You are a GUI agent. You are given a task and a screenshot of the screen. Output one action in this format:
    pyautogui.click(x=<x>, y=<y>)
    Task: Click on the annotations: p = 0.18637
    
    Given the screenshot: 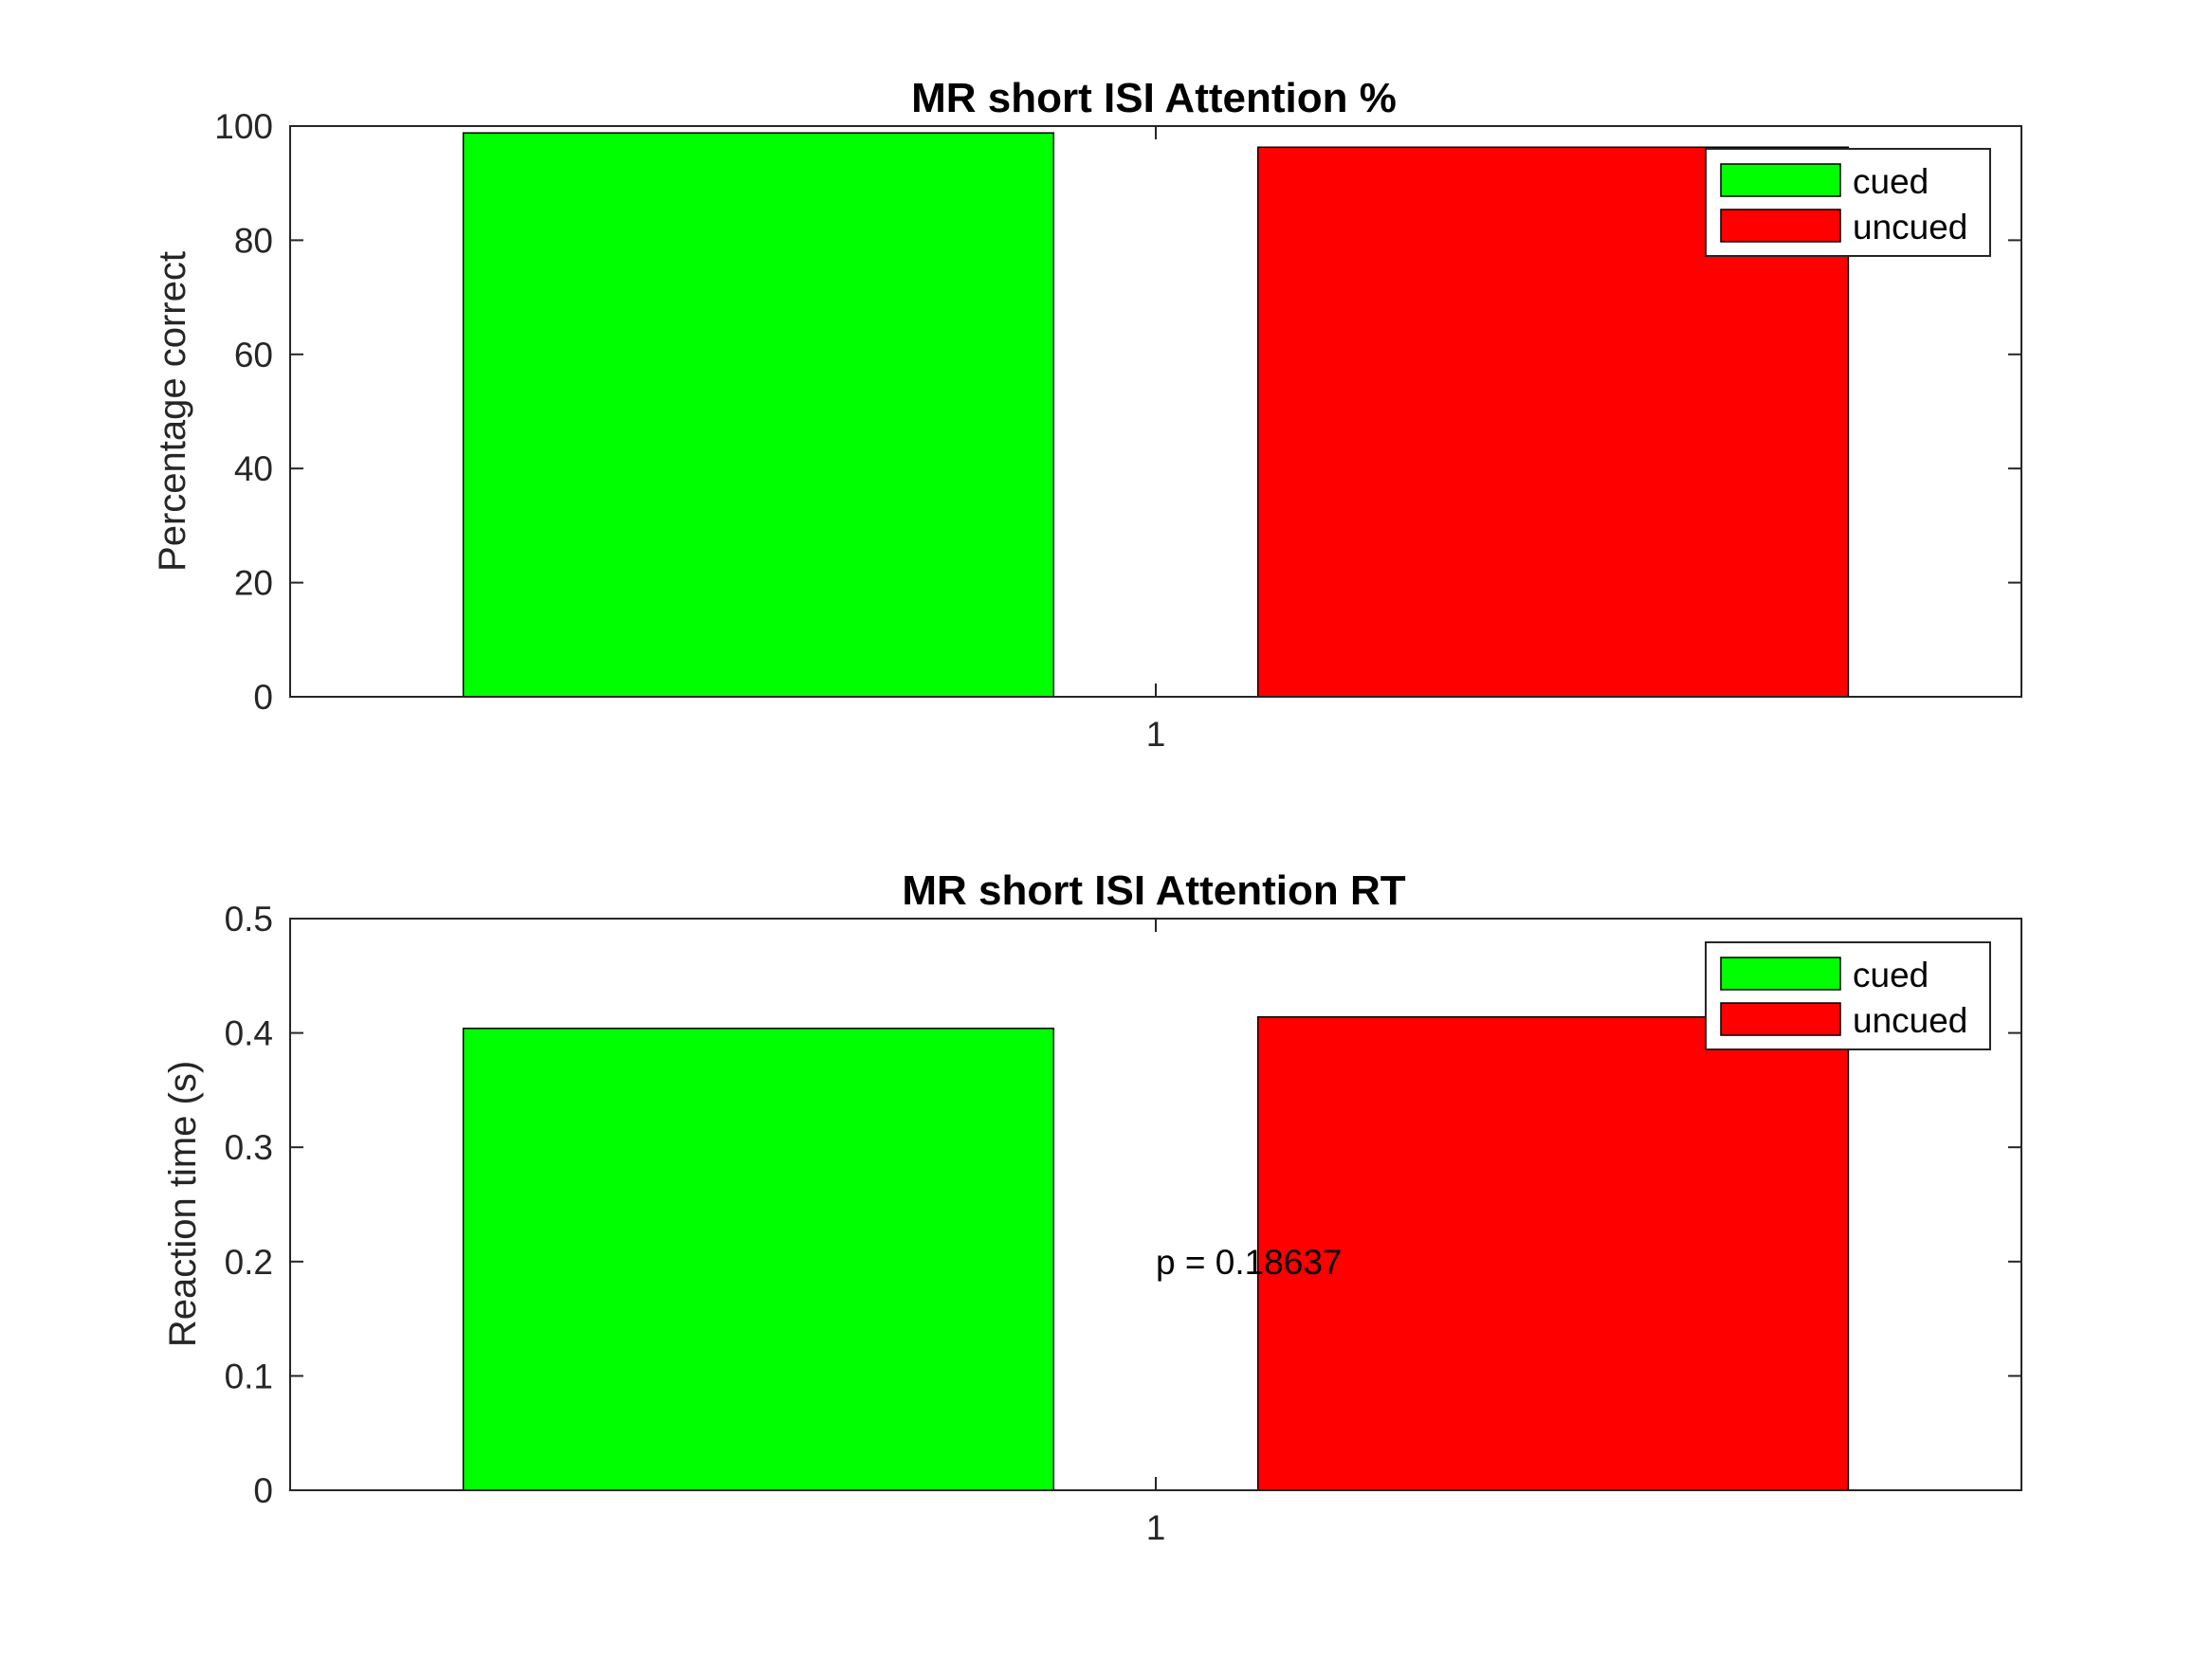 What is the action you would take?
    pyautogui.click(x=1249, y=1262)
    